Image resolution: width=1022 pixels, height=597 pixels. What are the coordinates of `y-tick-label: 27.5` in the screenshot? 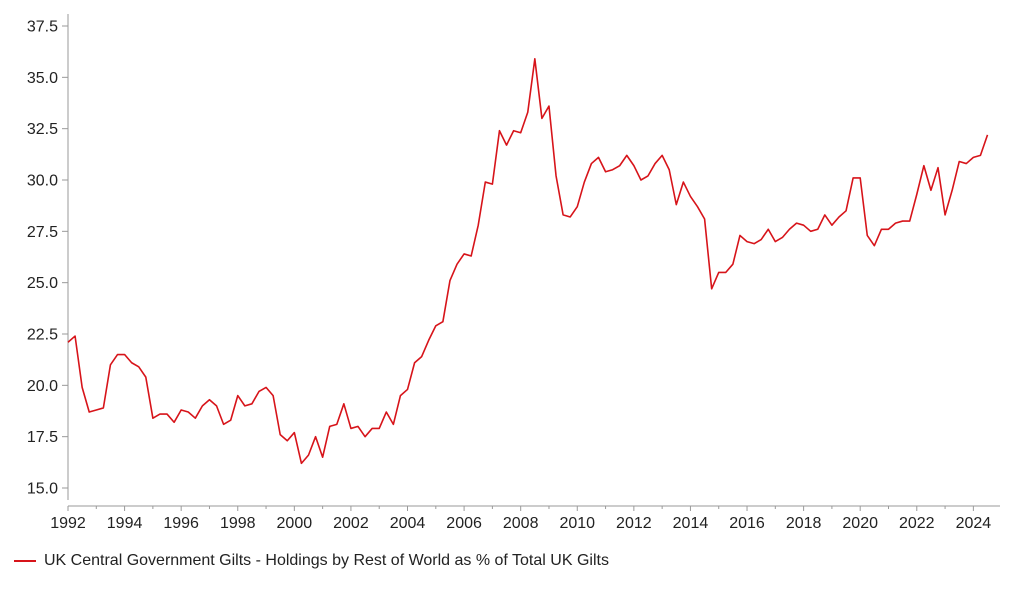 It's located at (42, 232).